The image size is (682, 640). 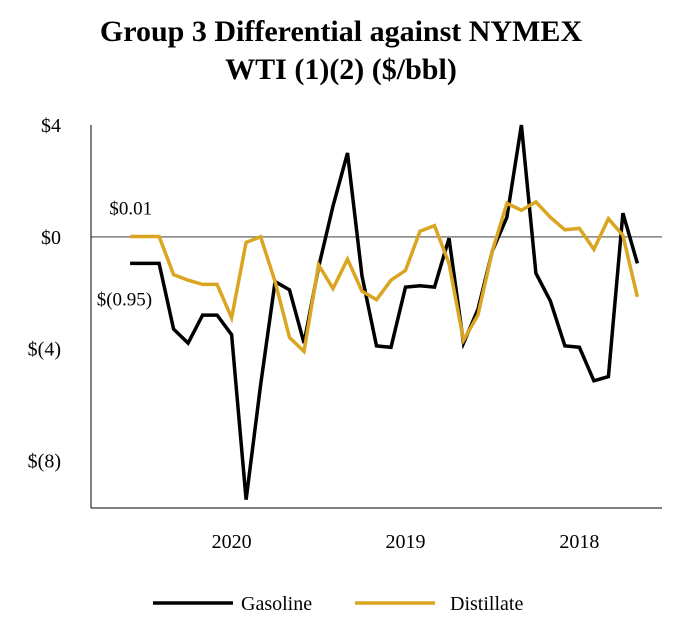 I want to click on x-tick-labels: 2020 2019 2018, so click(x=406, y=542).